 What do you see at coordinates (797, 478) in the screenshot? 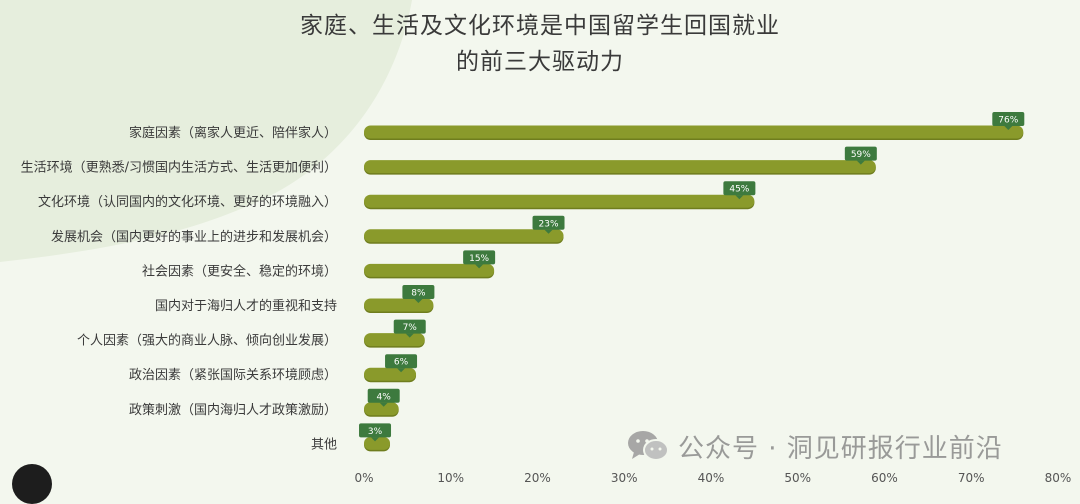
I see `x-tick-label: 50%` at bounding box center [797, 478].